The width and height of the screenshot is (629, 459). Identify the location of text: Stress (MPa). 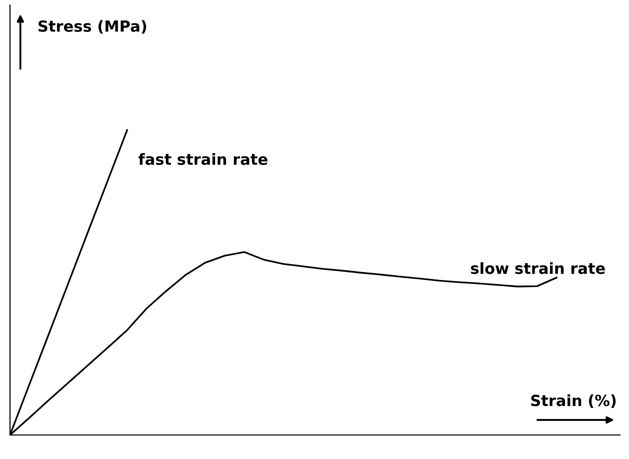
(92, 27).